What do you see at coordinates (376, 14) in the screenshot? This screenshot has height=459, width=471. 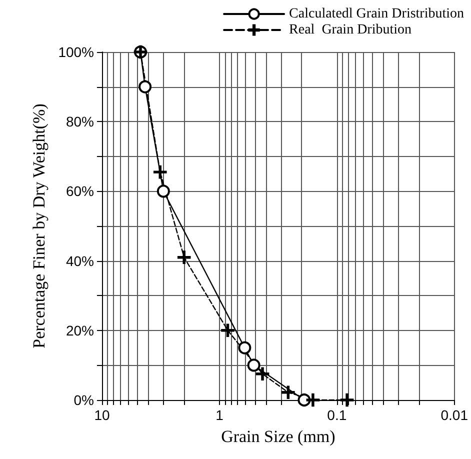 I see `legend-label: Calculatedl Grain Dristribution` at bounding box center [376, 14].